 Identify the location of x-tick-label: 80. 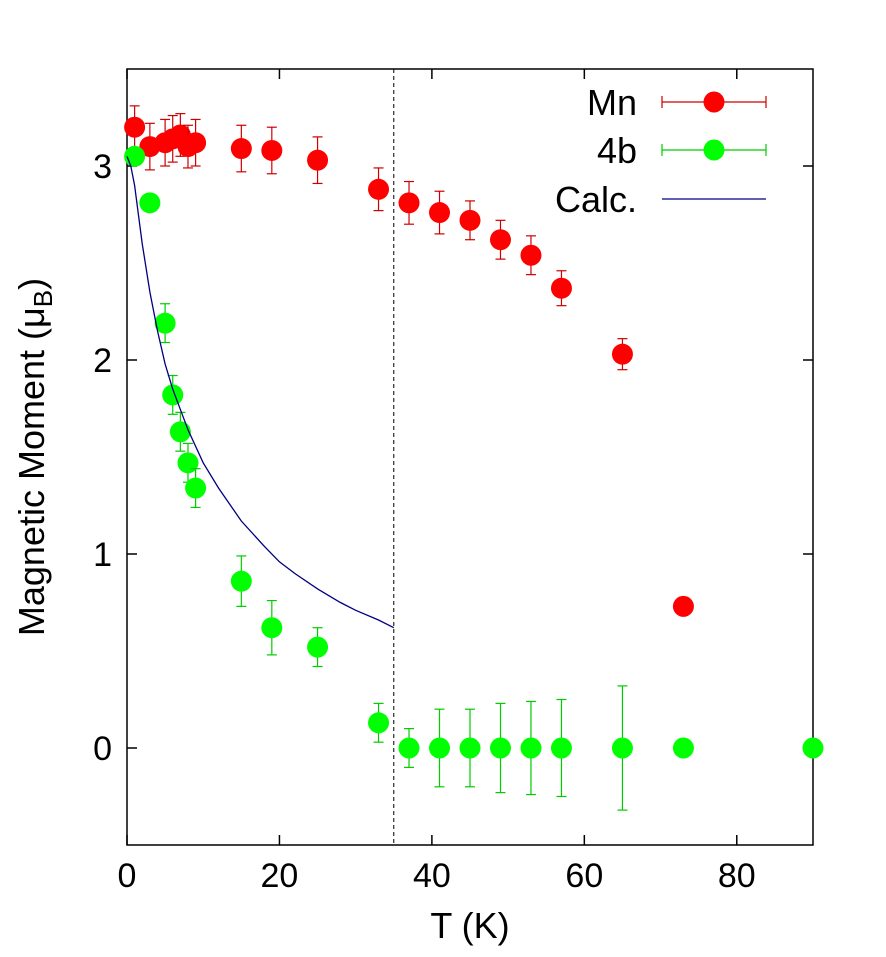
(737, 876).